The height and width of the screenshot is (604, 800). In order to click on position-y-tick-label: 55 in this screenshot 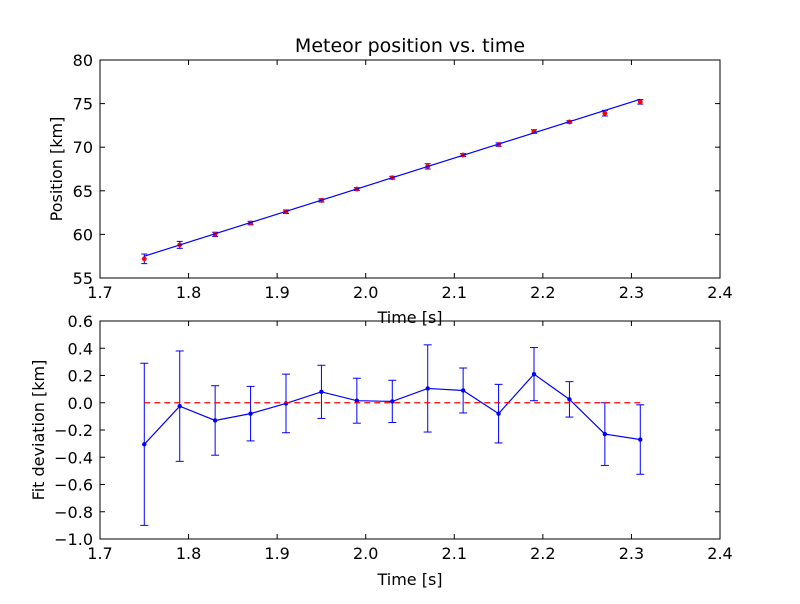, I will do `click(83, 278)`.